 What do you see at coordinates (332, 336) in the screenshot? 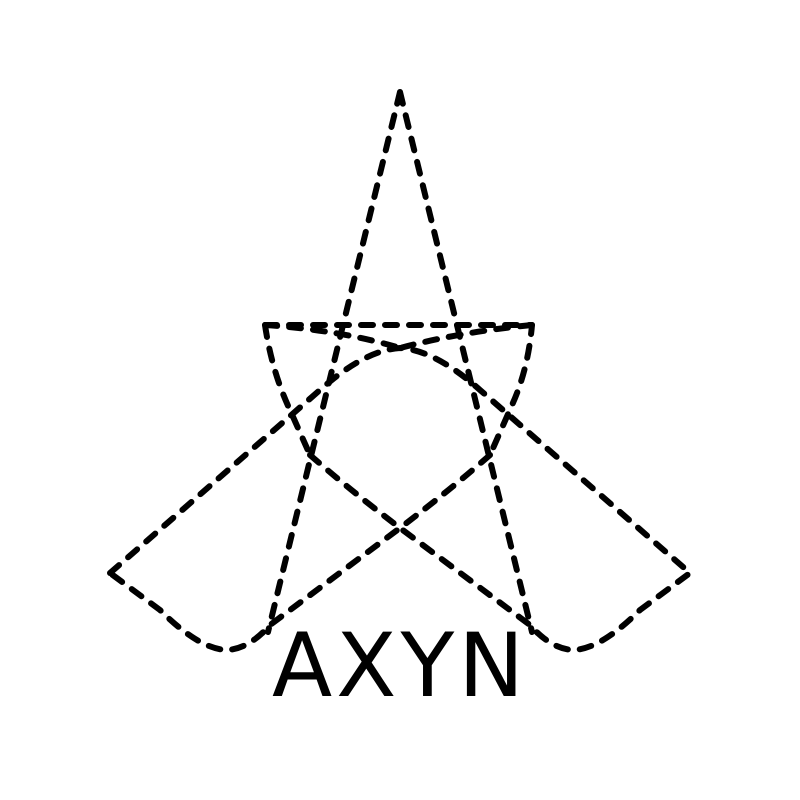
I see `upper-arc-left-stroke` at bounding box center [332, 336].